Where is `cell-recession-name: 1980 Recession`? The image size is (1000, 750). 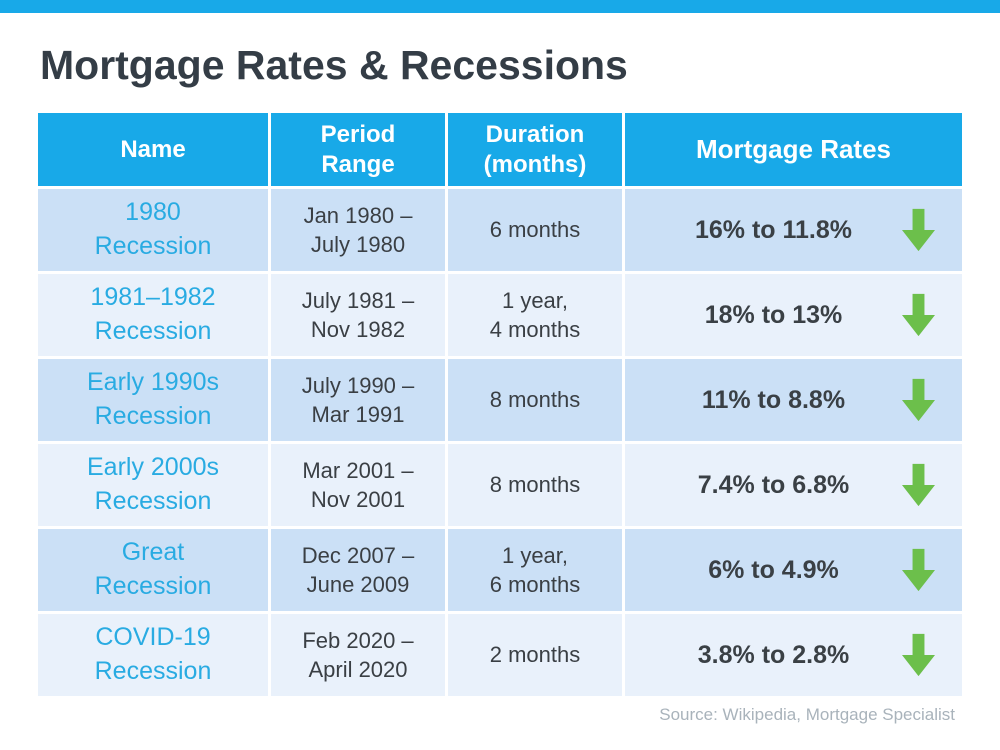 cell-recession-name: 1980 Recession is located at coordinates (153, 230).